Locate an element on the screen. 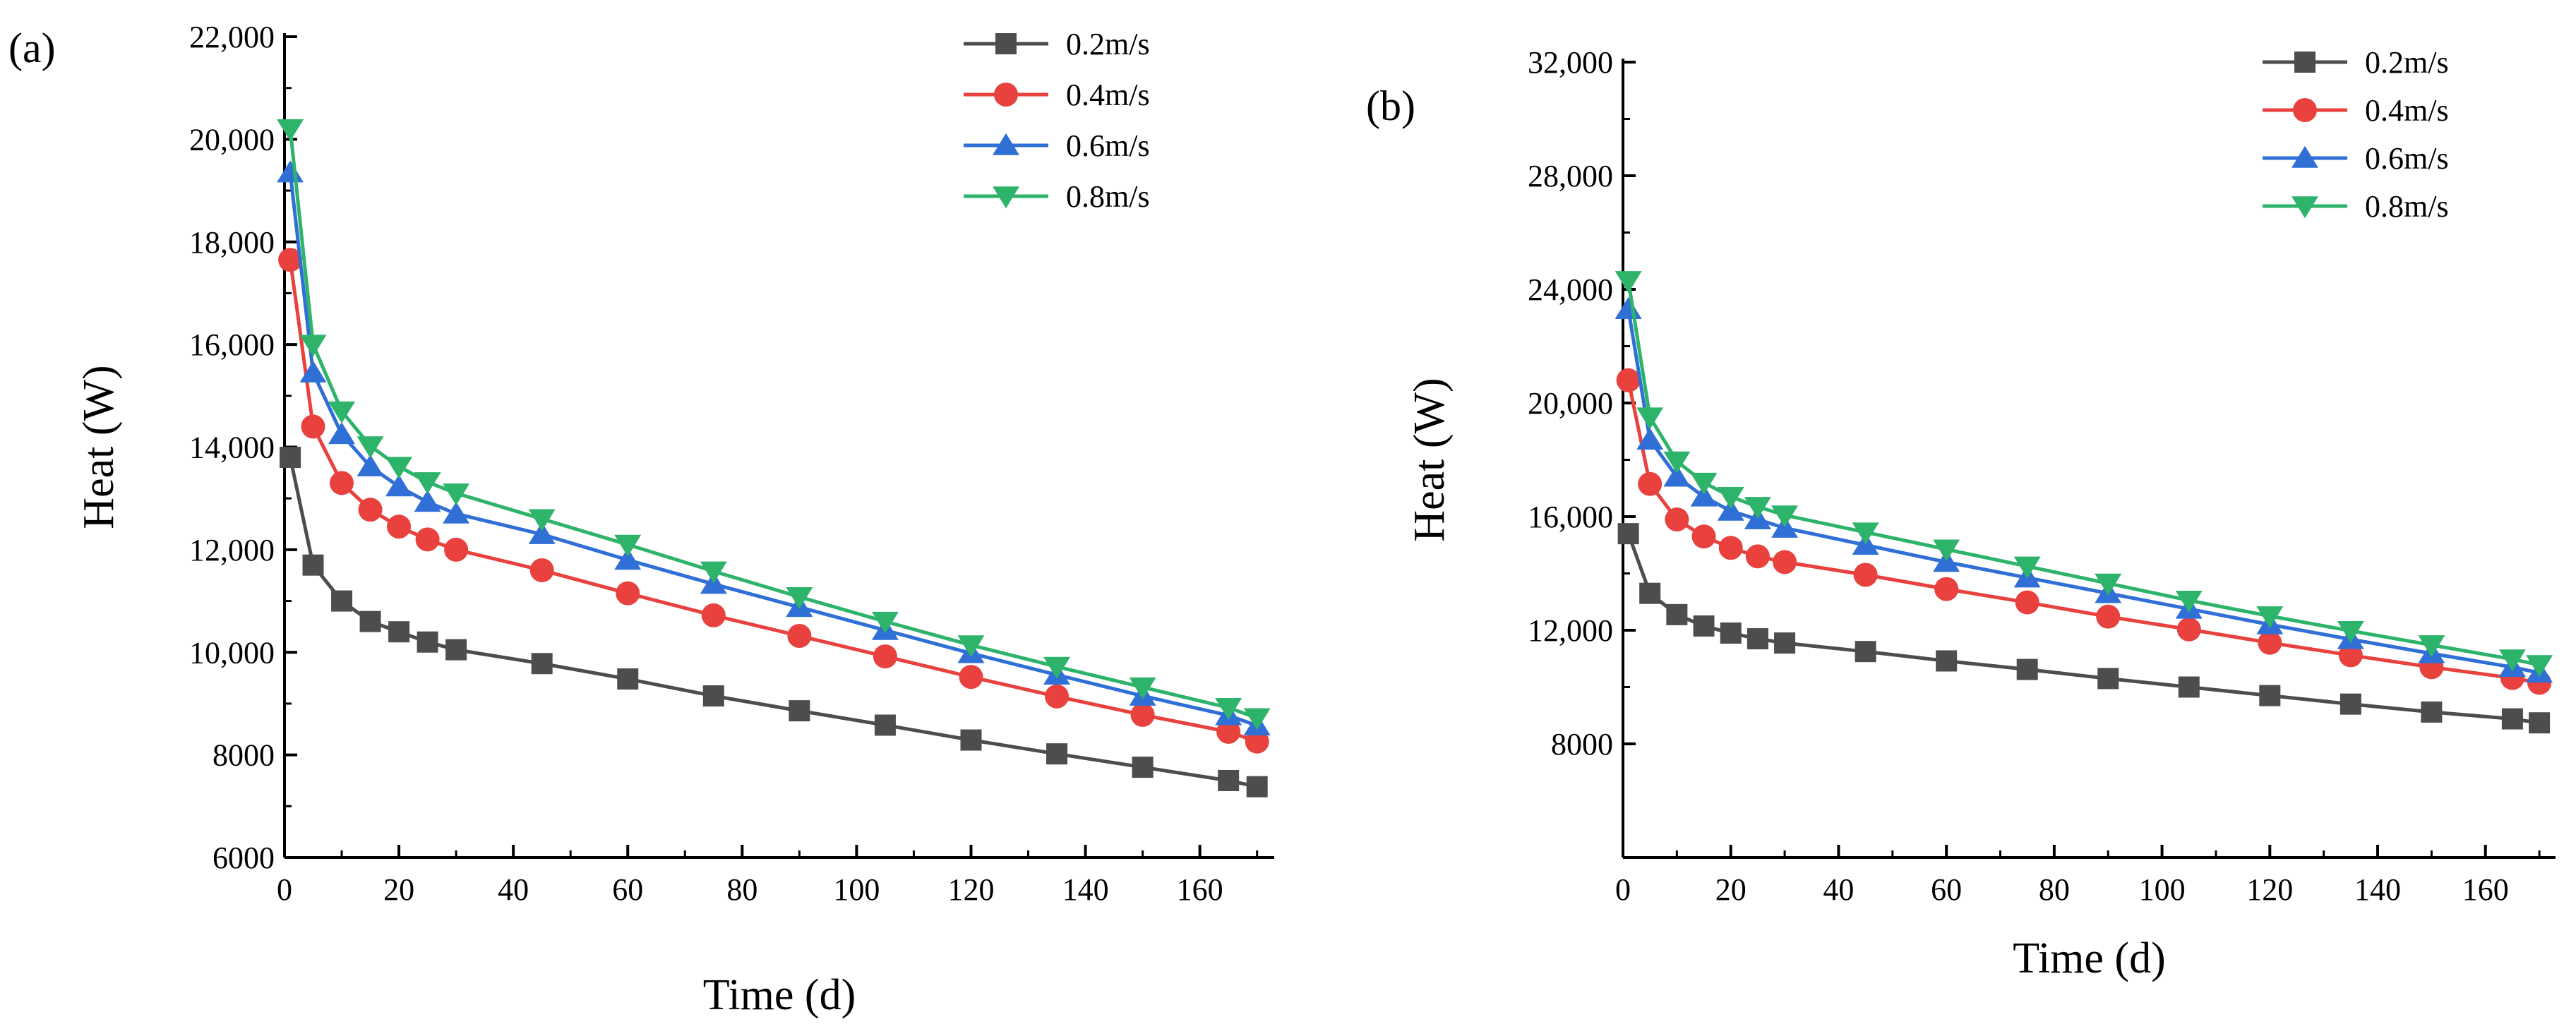 This screenshot has height=1029, width=2576. legend-label: 0.8m/s is located at coordinates (2407, 206).